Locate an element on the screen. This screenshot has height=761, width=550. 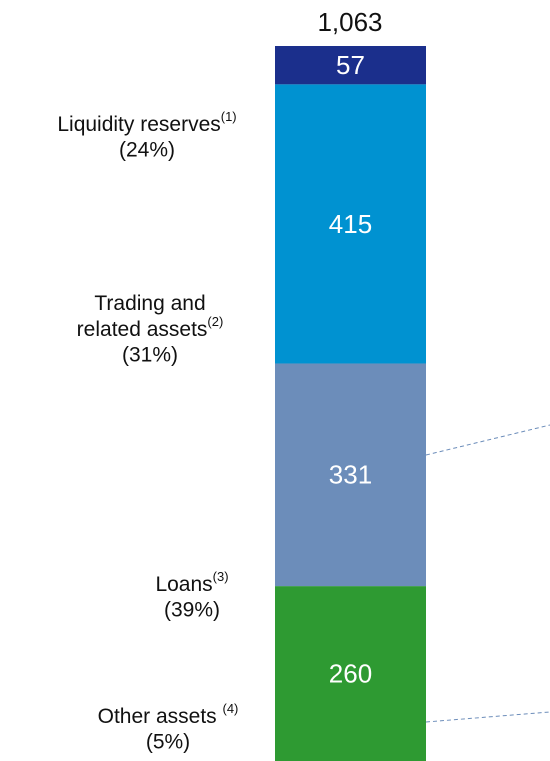
category-label: related assets(2) is located at coordinates (150, 327).